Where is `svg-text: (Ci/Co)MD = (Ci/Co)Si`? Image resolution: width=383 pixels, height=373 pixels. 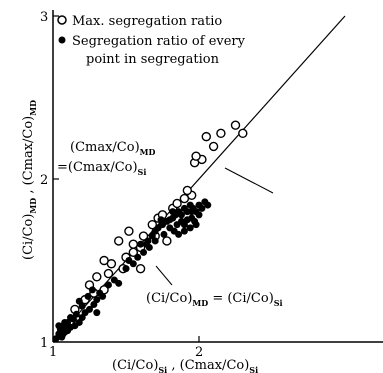
svg-text: (Ci/Co)MD = (Ci/Co)Si is located at coordinates (214, 299).